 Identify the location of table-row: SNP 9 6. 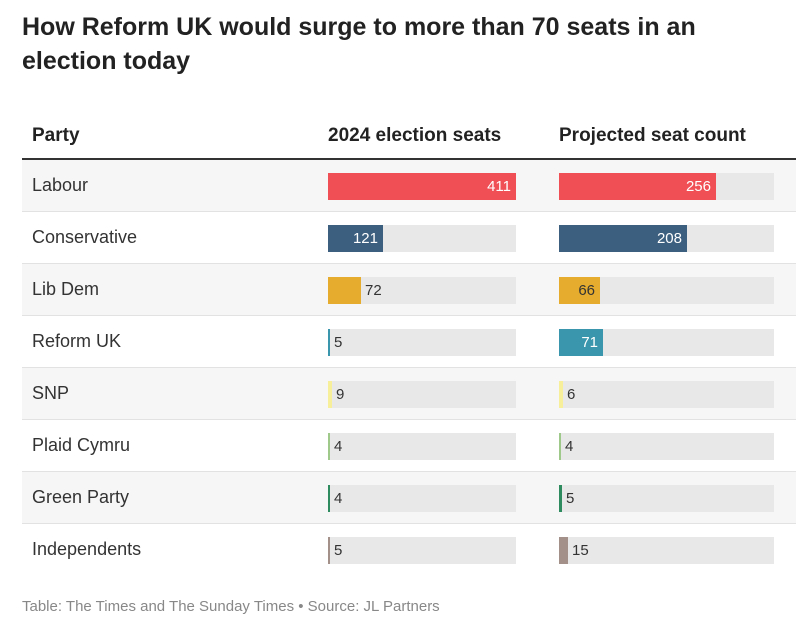
(409, 394).